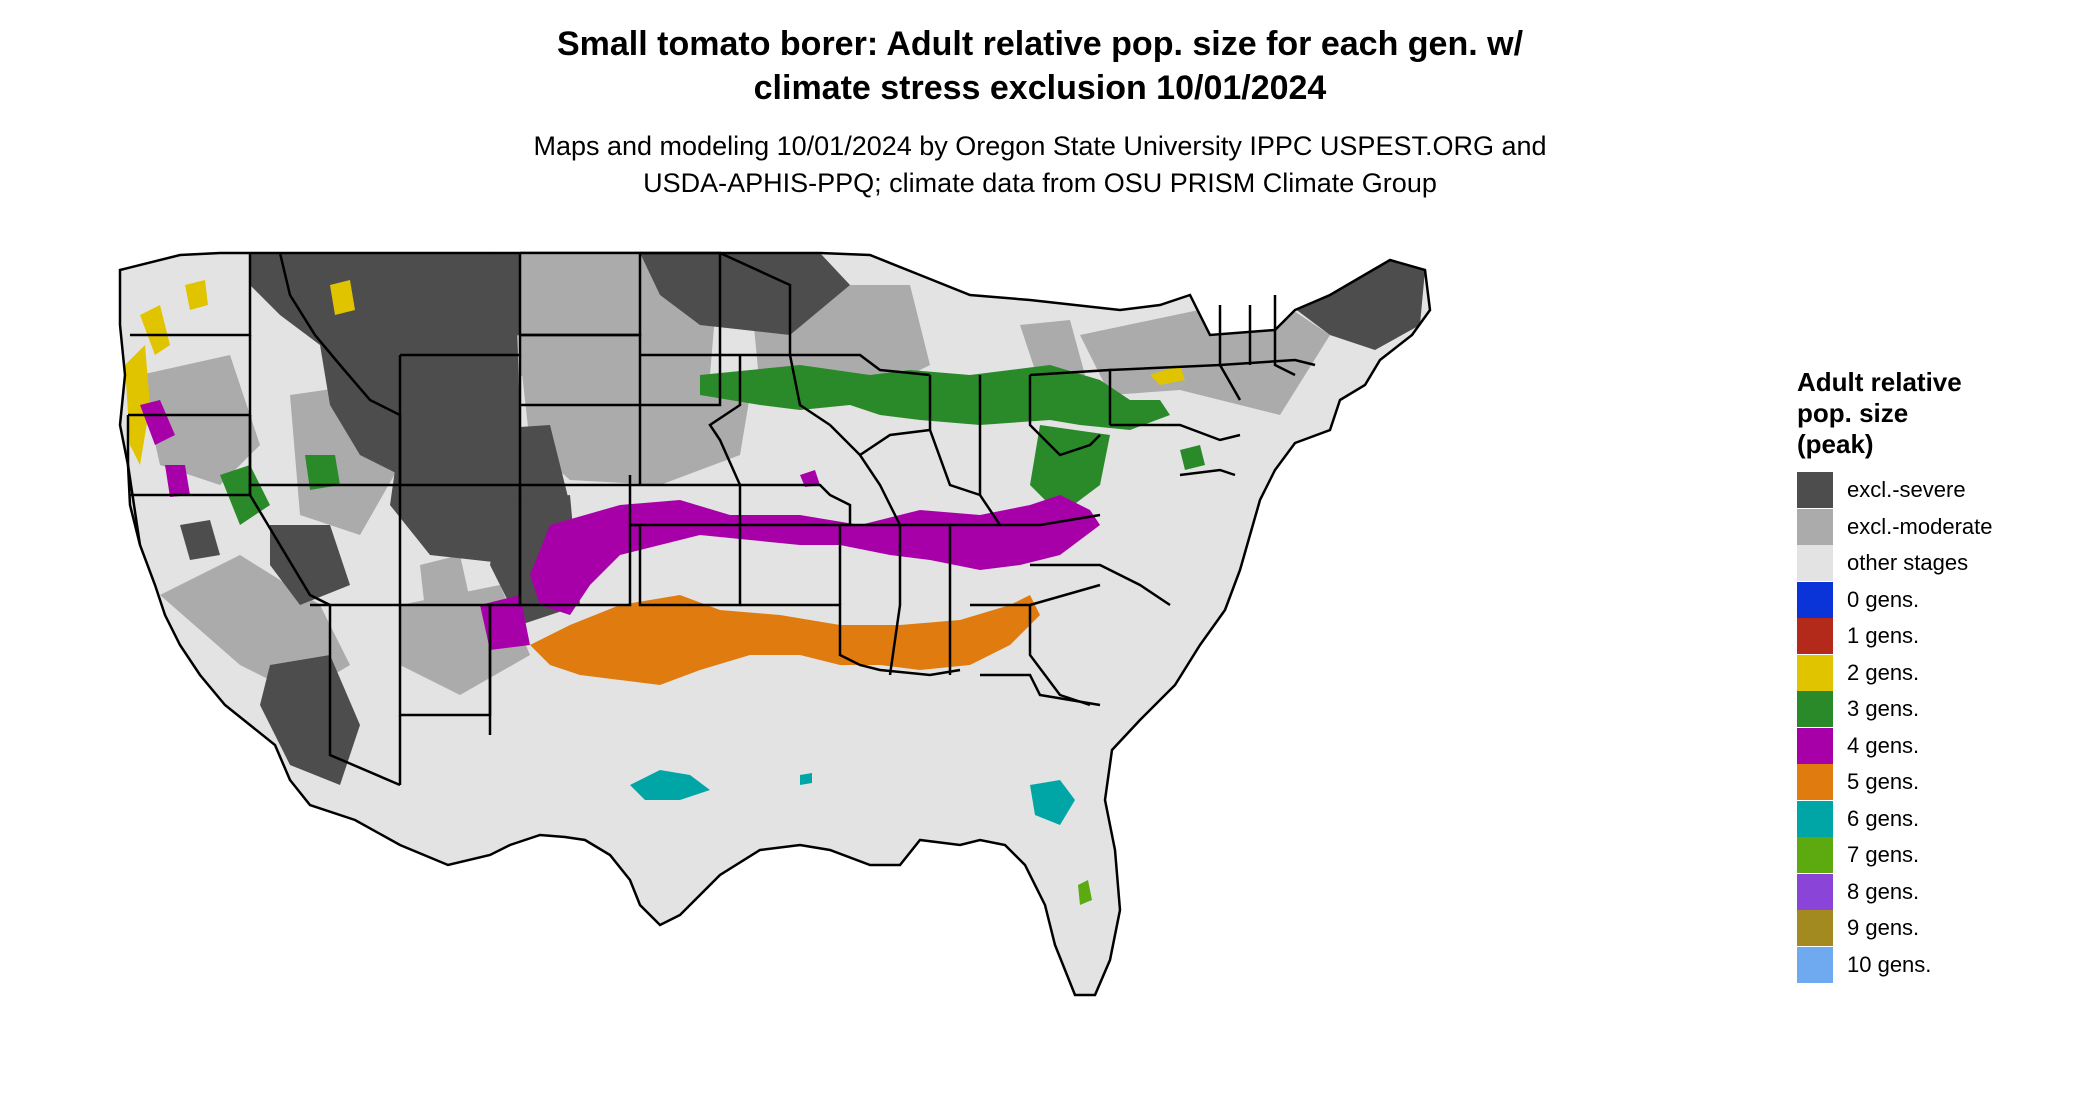 The image size is (2100, 1116). Describe the element at coordinates (1908, 563) in the screenshot. I see `legend-label: other stages` at that location.